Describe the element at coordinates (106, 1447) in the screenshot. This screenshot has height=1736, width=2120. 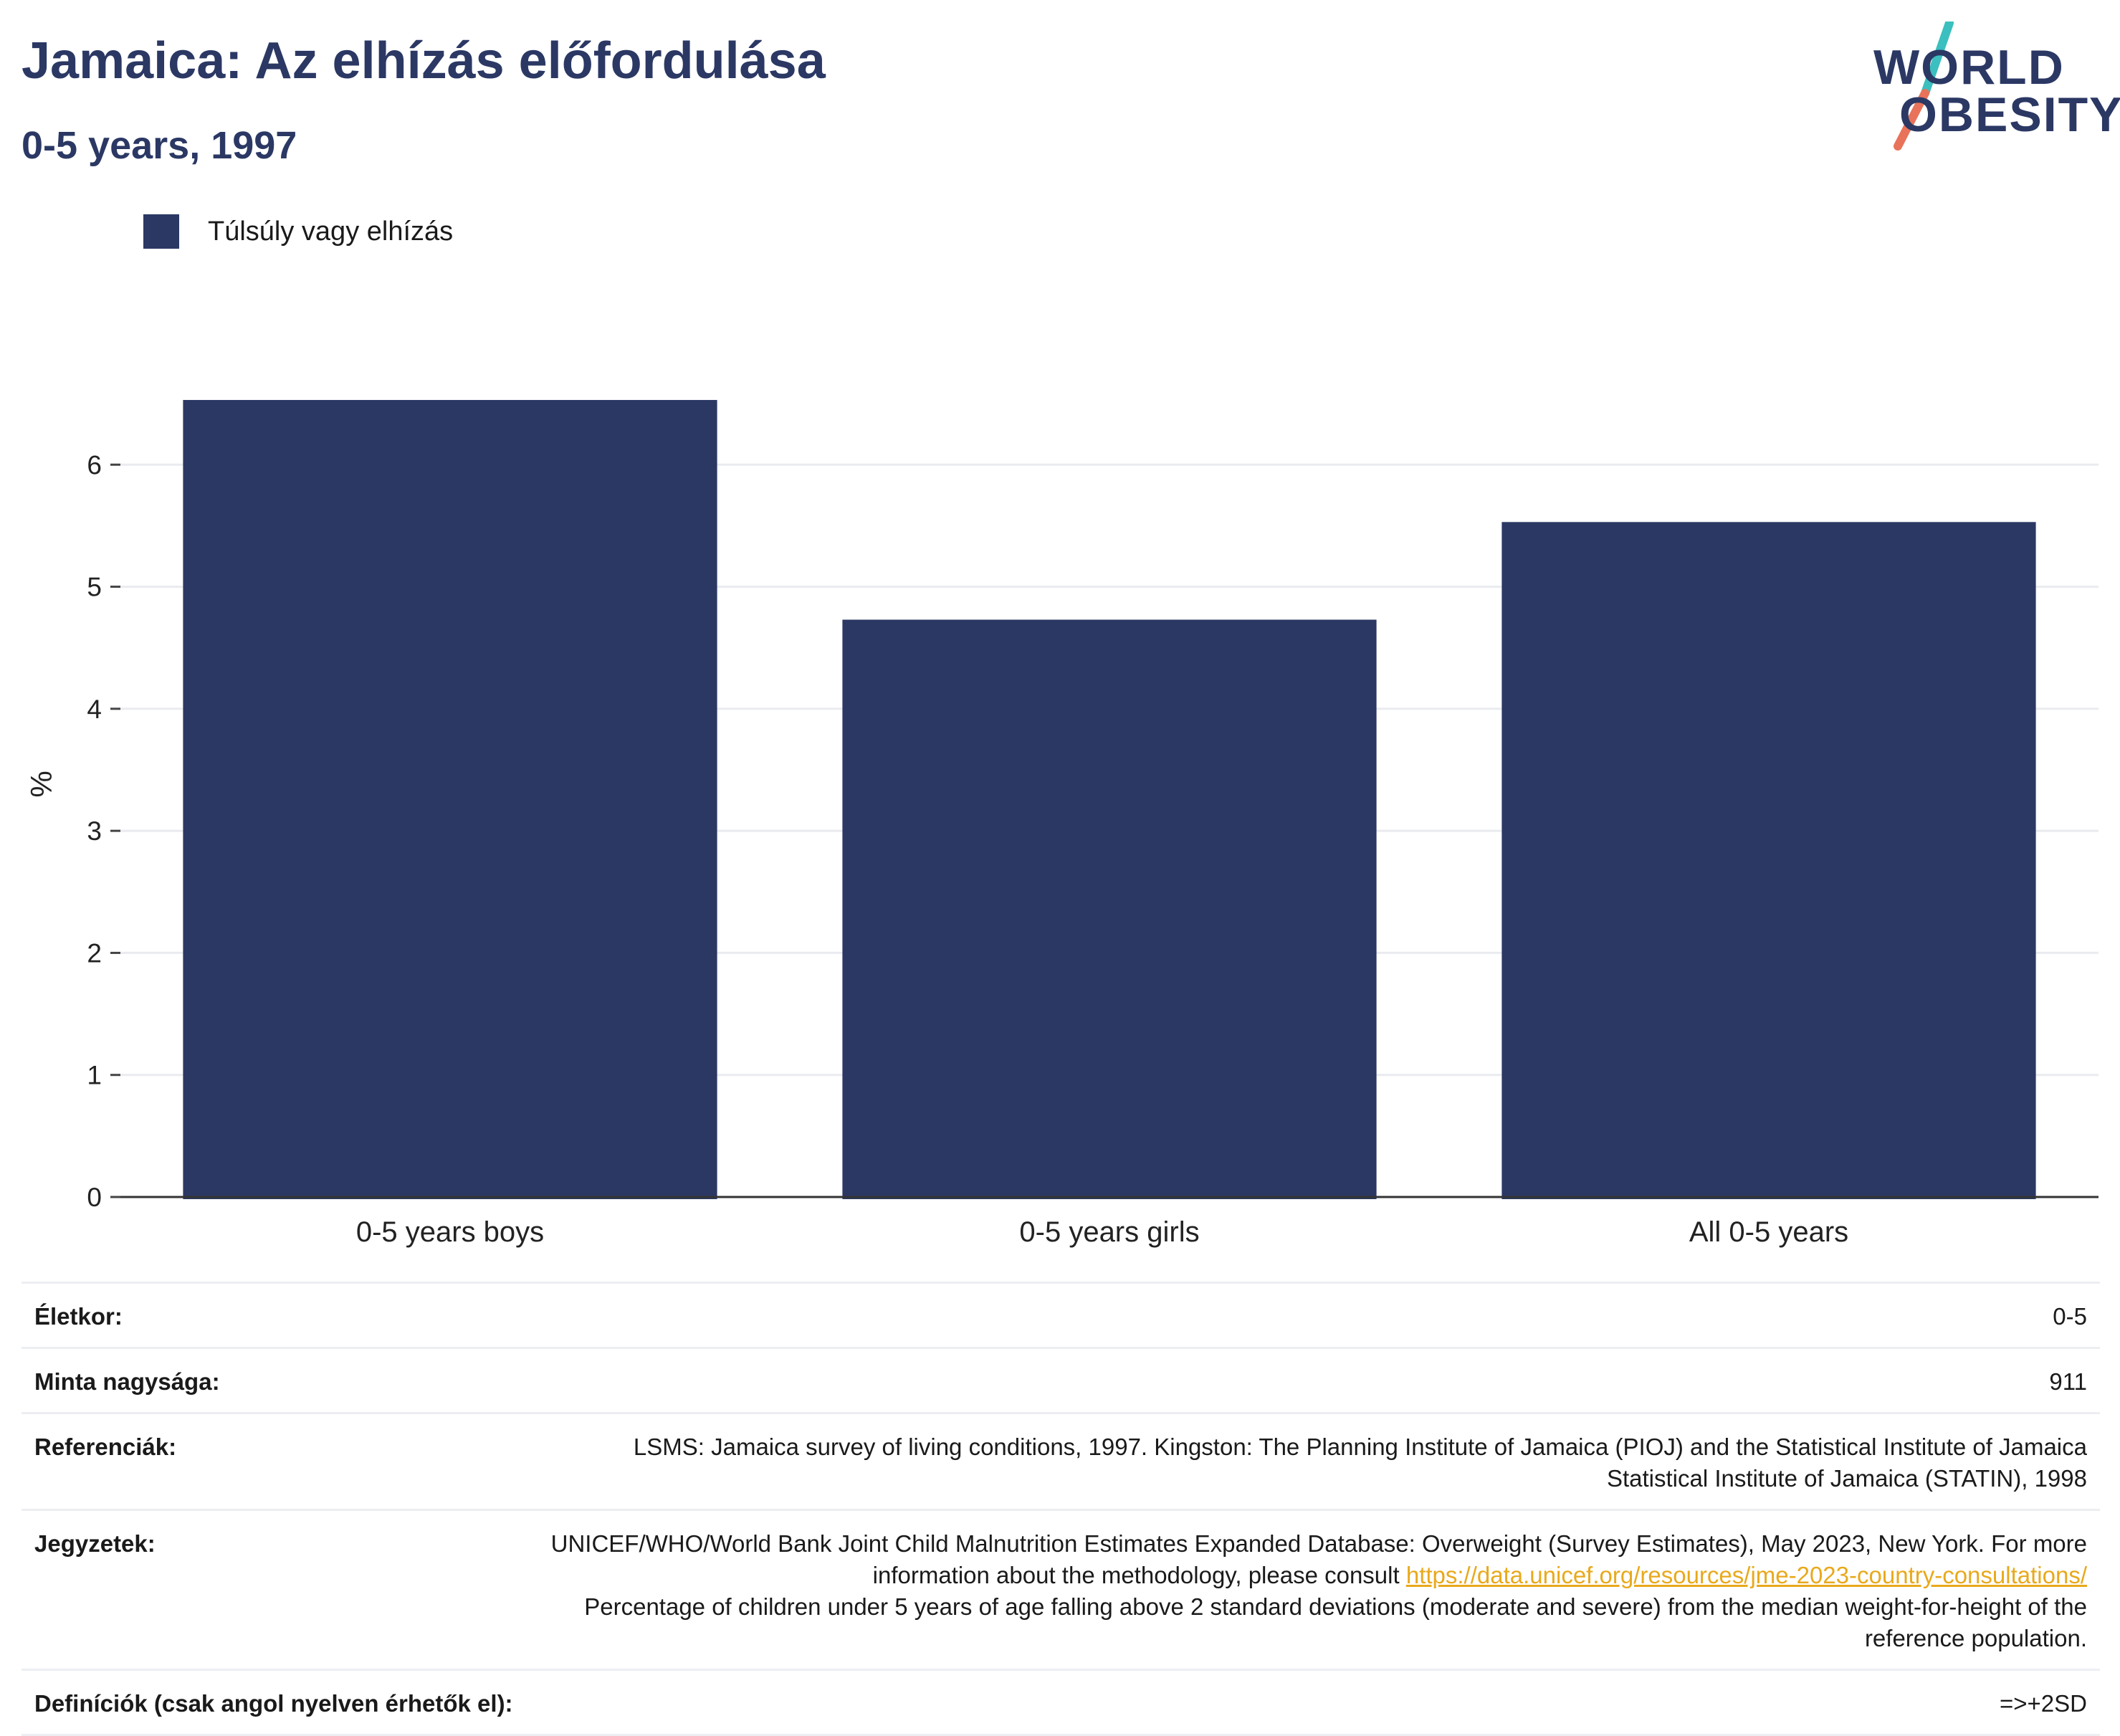
I see `references-label: Referenciák:` at that location.